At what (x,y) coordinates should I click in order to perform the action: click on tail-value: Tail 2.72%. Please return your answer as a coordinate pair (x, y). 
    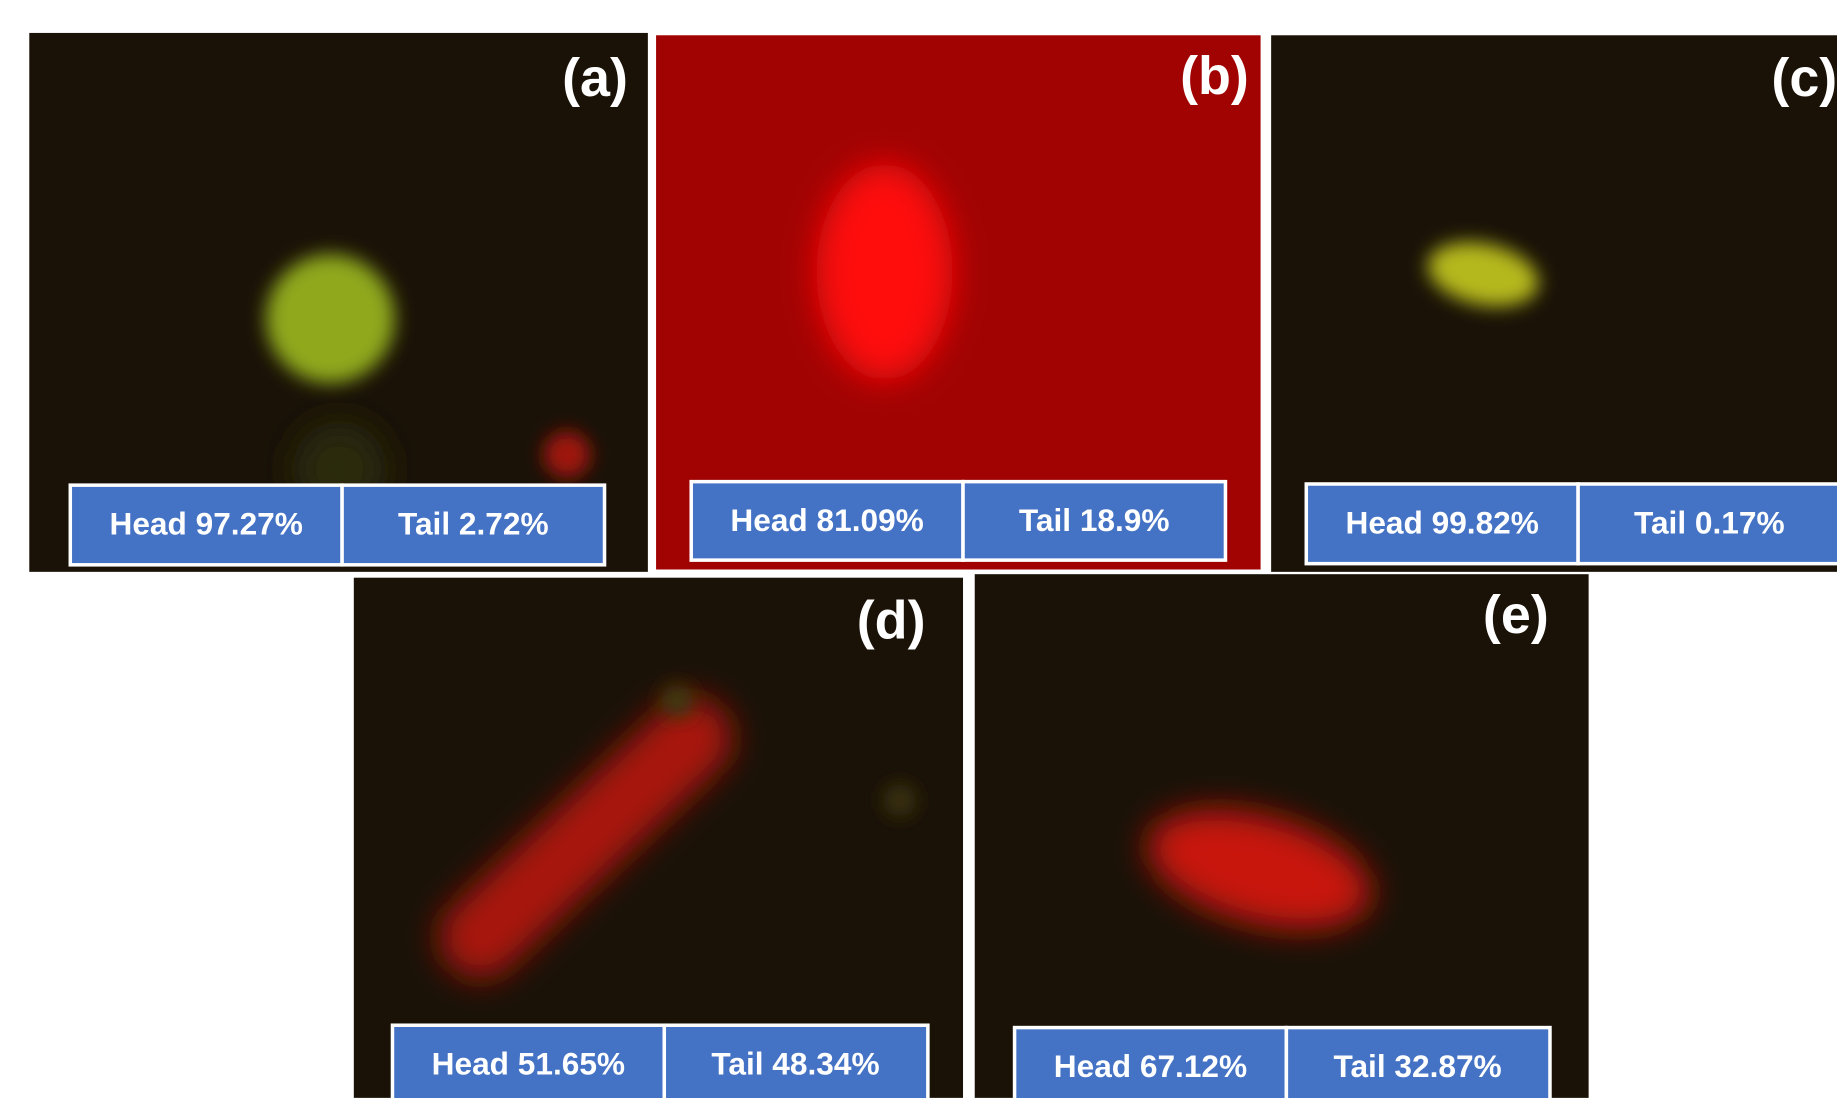
    Looking at the image, I should click on (473, 524).